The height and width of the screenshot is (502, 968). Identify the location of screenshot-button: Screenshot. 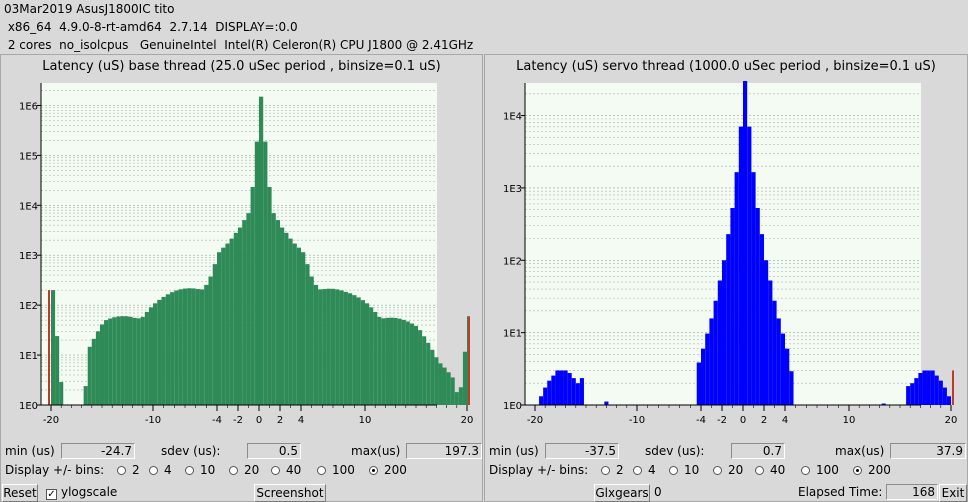
(290, 493).